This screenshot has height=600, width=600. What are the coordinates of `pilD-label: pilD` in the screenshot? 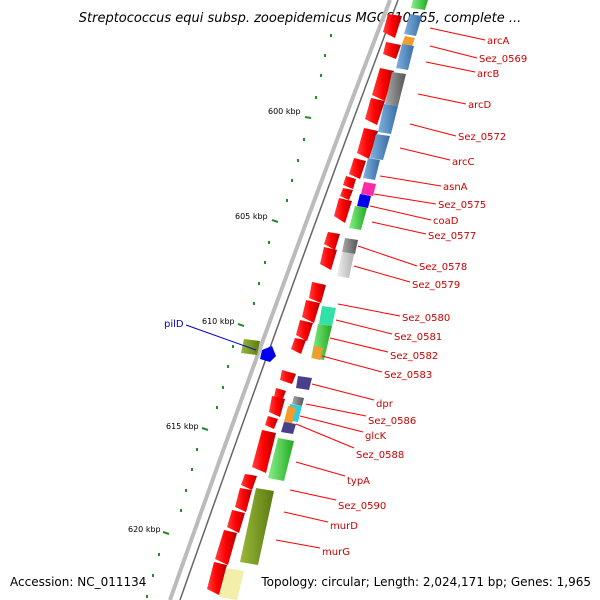 It's located at (174, 324).